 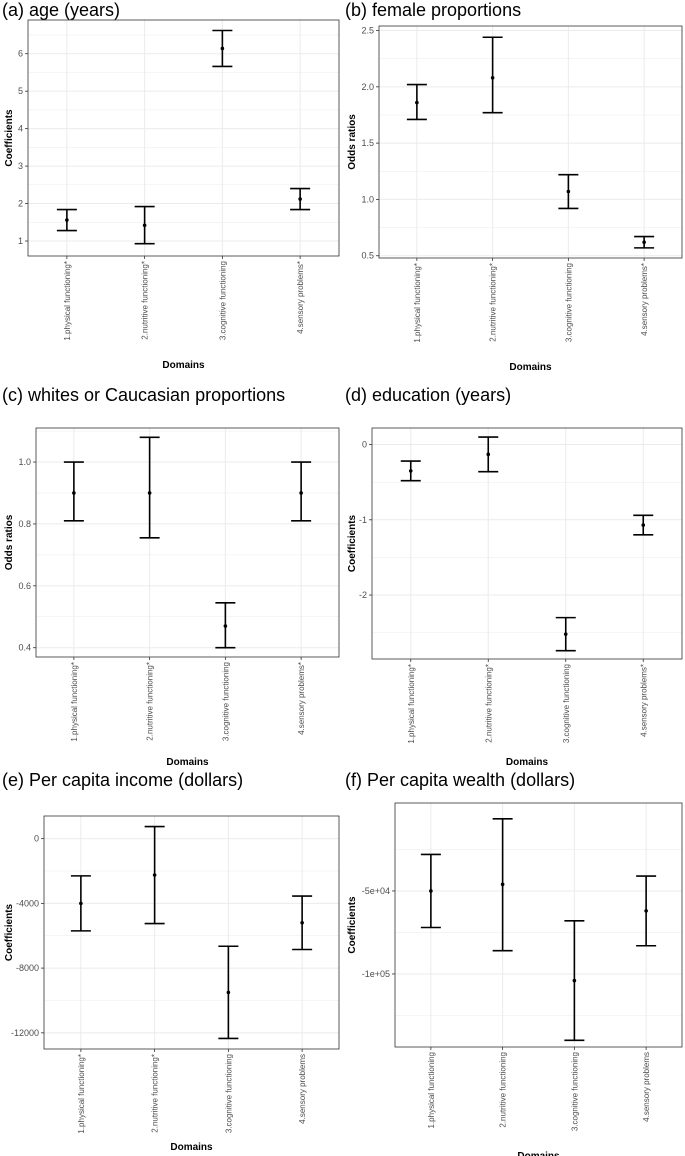 What do you see at coordinates (363, 520) in the screenshot?
I see `y-tick-label: -1` at bounding box center [363, 520].